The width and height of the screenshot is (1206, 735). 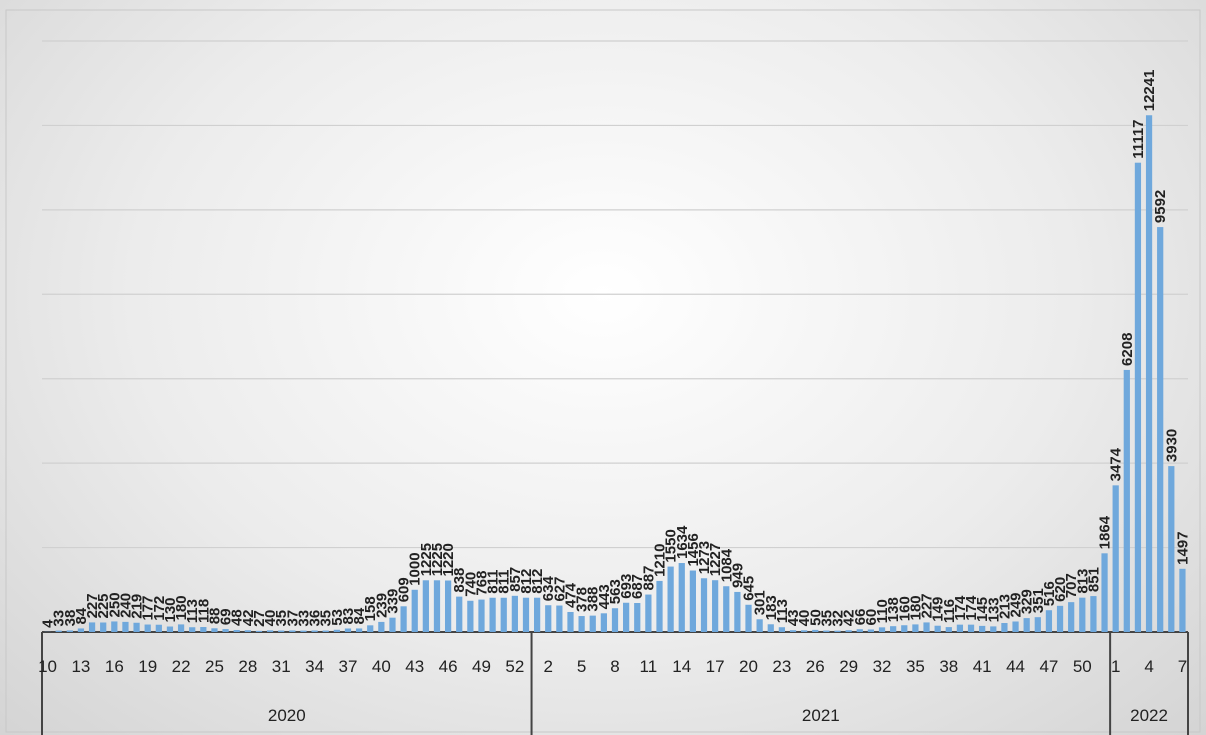 I want to click on value-label: 113, so click(x=782, y=611).